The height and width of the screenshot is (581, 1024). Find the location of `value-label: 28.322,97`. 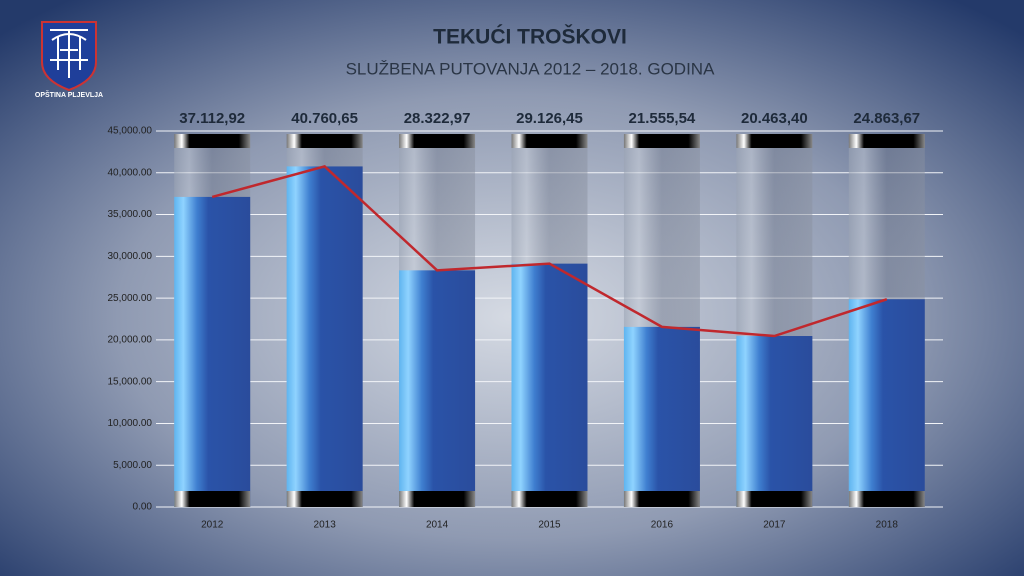

value-label: 28.322,97 is located at coordinates (437, 118).